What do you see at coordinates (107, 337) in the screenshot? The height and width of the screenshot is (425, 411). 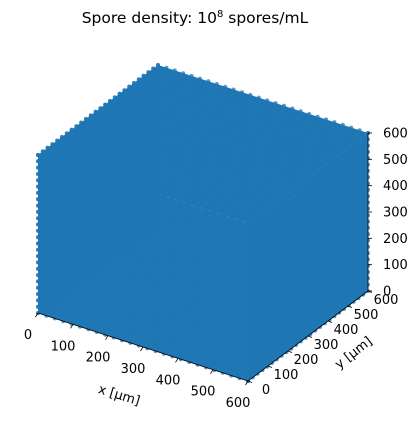 I see `x-tick-mark` at bounding box center [107, 337].